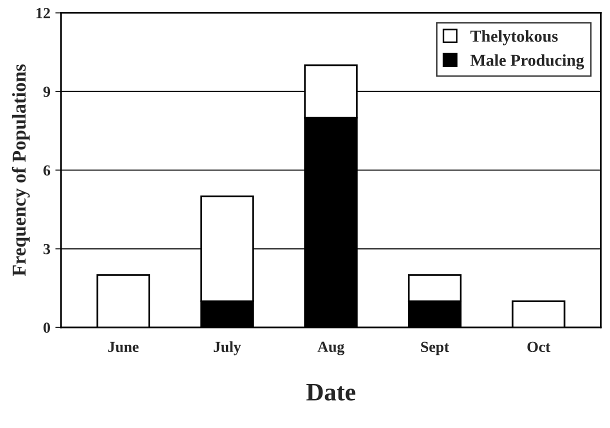 The width and height of the screenshot is (610, 428). Describe the element at coordinates (46, 91) in the screenshot. I see `y-tick-label: 9` at that location.